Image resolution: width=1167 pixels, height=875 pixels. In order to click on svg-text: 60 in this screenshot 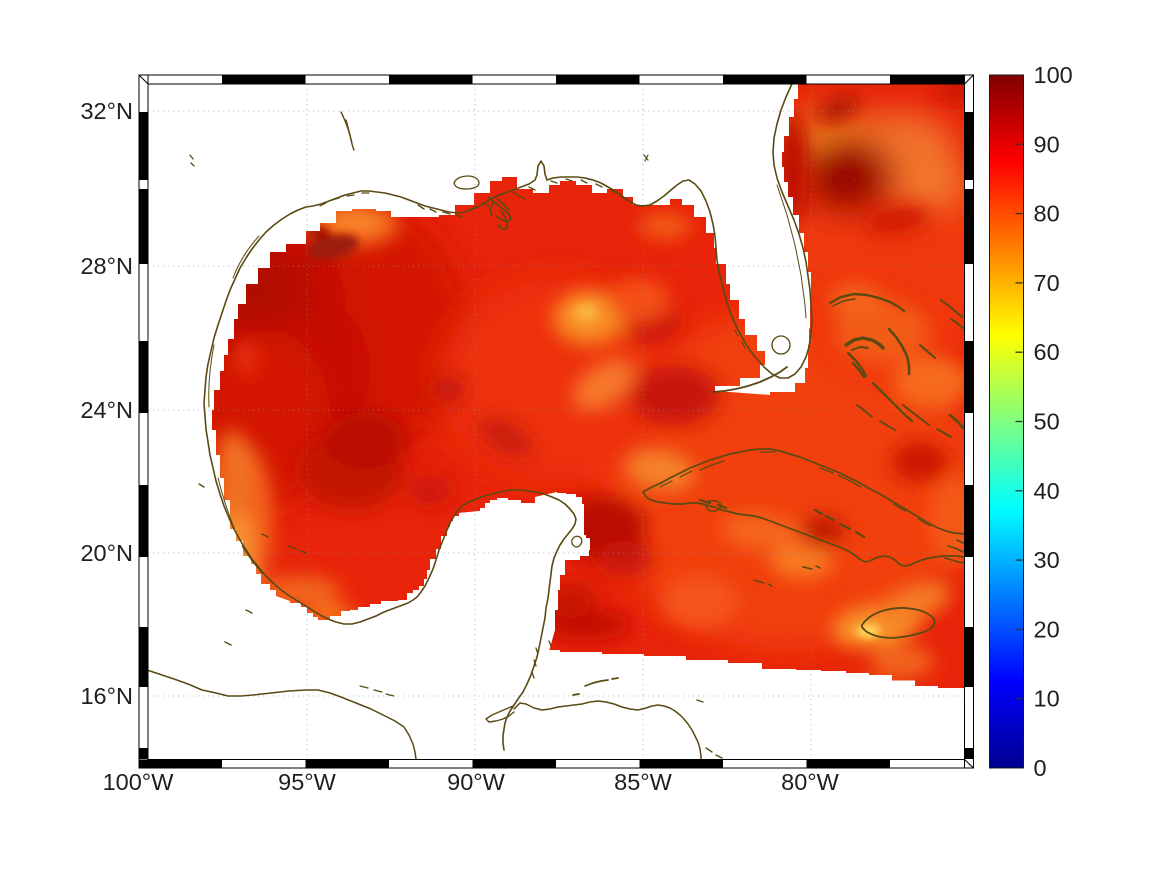, I will do `click(1047, 352)`.